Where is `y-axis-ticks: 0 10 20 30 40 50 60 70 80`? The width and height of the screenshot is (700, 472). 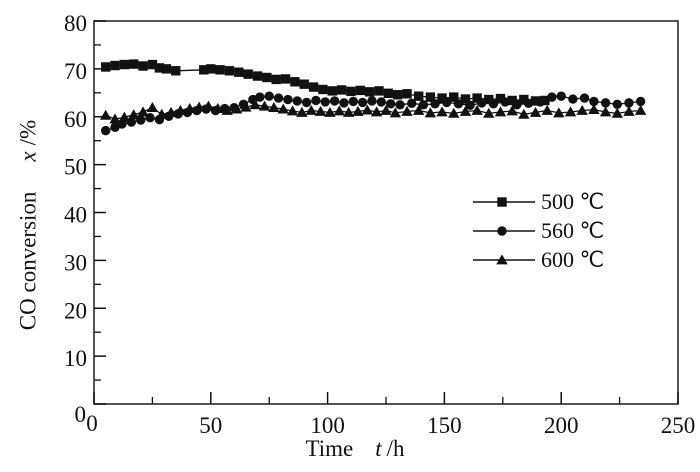 y-axis-ticks: 0 10 20 30 40 50 60 70 80 is located at coordinates (85, 219).